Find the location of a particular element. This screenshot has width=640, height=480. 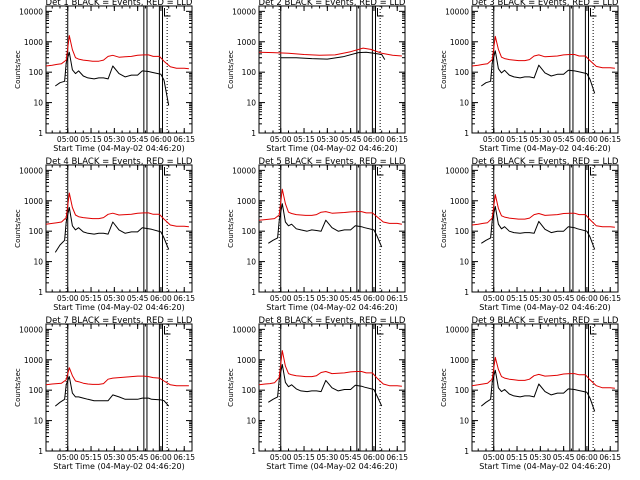

chart-title: Det 1 BLACK = Events, RED = LLD is located at coordinates (119, 4).